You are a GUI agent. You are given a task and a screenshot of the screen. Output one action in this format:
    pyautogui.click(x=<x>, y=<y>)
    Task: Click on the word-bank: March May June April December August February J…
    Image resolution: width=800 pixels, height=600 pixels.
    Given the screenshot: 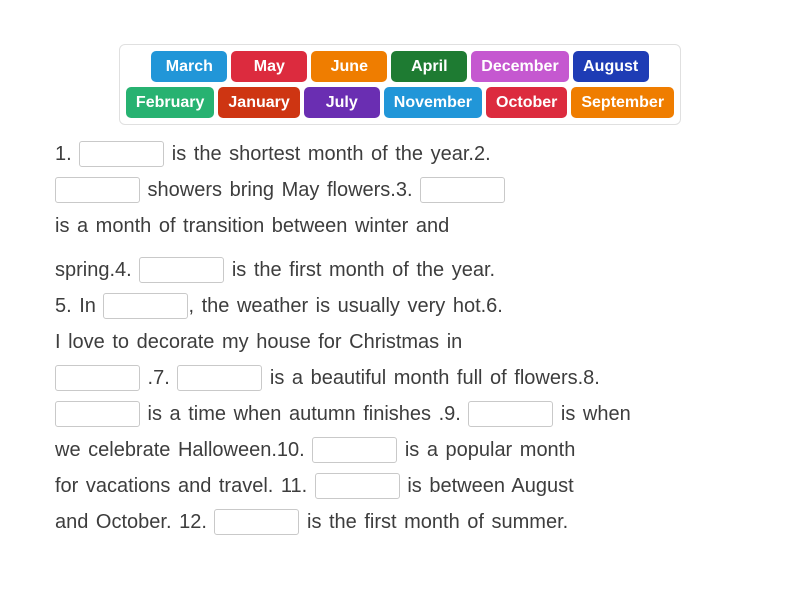 What is the action you would take?
    pyautogui.click(x=400, y=84)
    